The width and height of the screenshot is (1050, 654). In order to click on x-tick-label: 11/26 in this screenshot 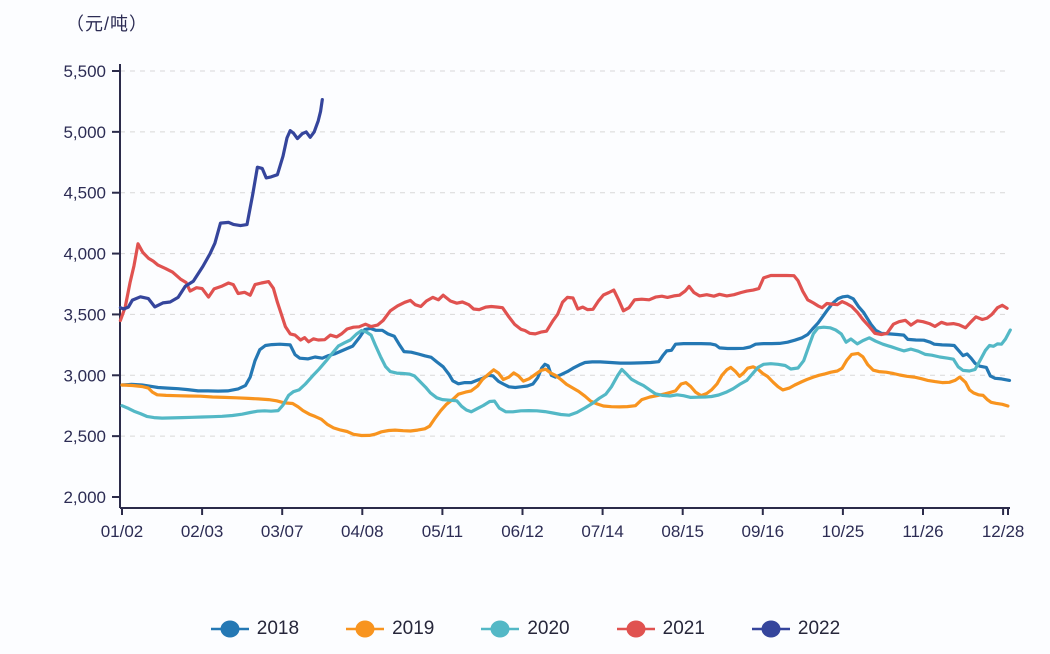, I will do `click(922, 531)`.